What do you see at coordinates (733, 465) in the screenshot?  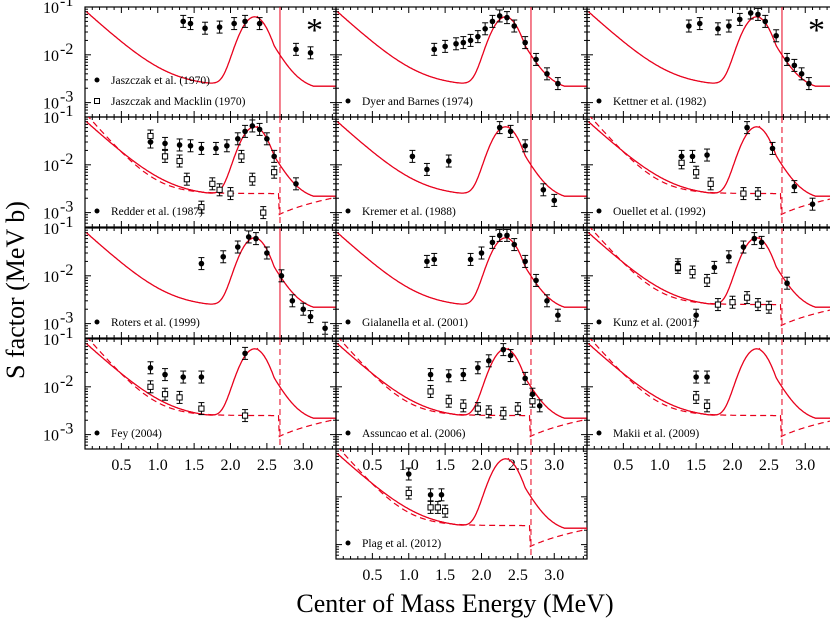 I see `x-tick-label: 2.0` at bounding box center [733, 465].